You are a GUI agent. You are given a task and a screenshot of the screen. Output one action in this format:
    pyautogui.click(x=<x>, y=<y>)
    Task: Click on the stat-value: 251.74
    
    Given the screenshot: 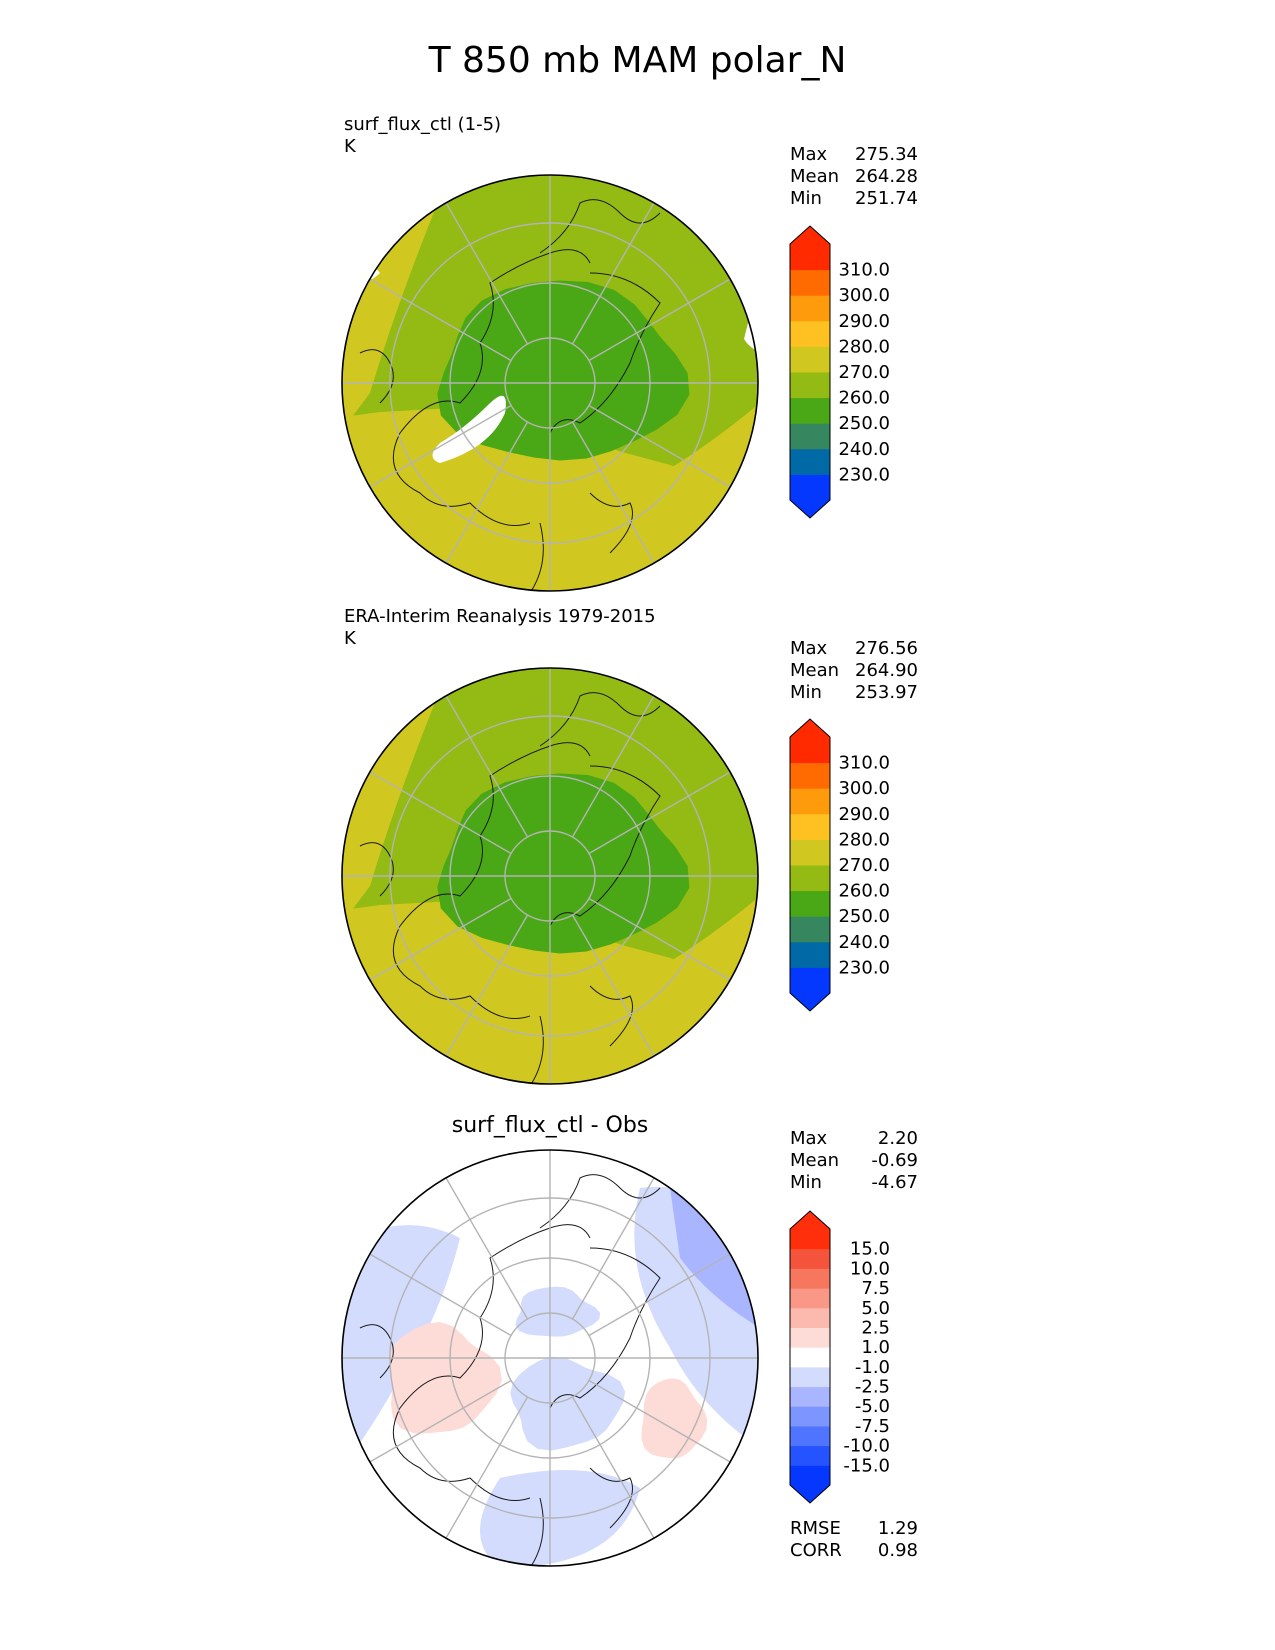 What is the action you would take?
    pyautogui.click(x=886, y=198)
    